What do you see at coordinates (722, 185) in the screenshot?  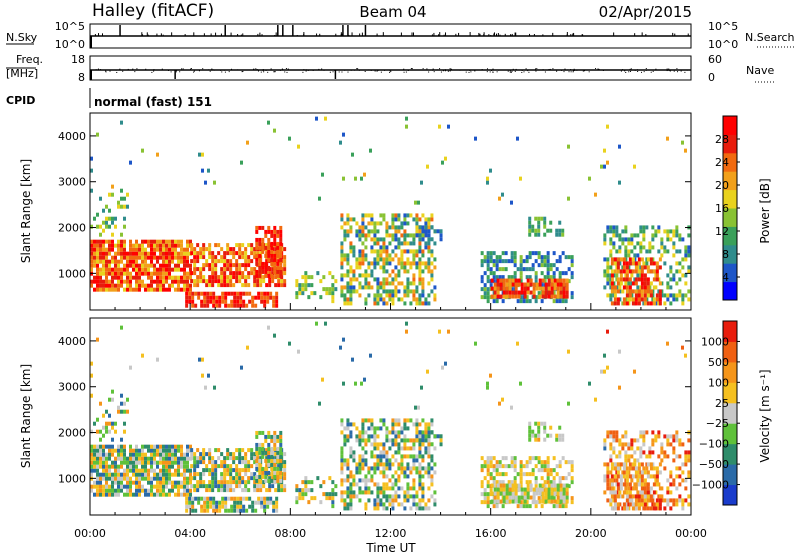 I see `colorbar-tick-label: 20` at bounding box center [722, 185].